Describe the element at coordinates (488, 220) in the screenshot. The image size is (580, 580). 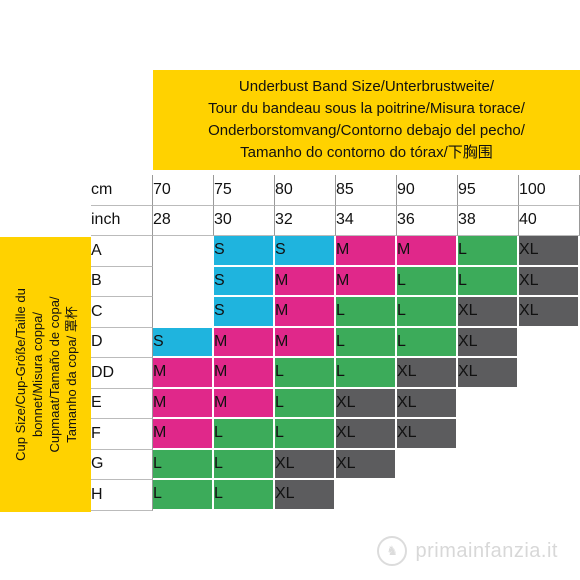
I see `inch-value: 38` at that location.